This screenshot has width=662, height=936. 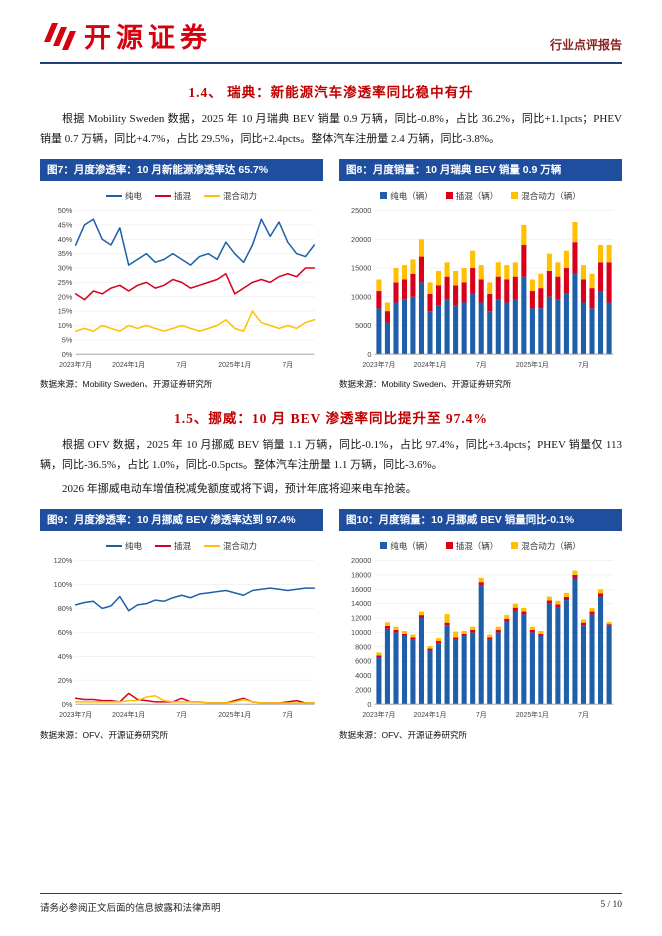 I want to click on svg-text: 4000, so click(x=363, y=675).